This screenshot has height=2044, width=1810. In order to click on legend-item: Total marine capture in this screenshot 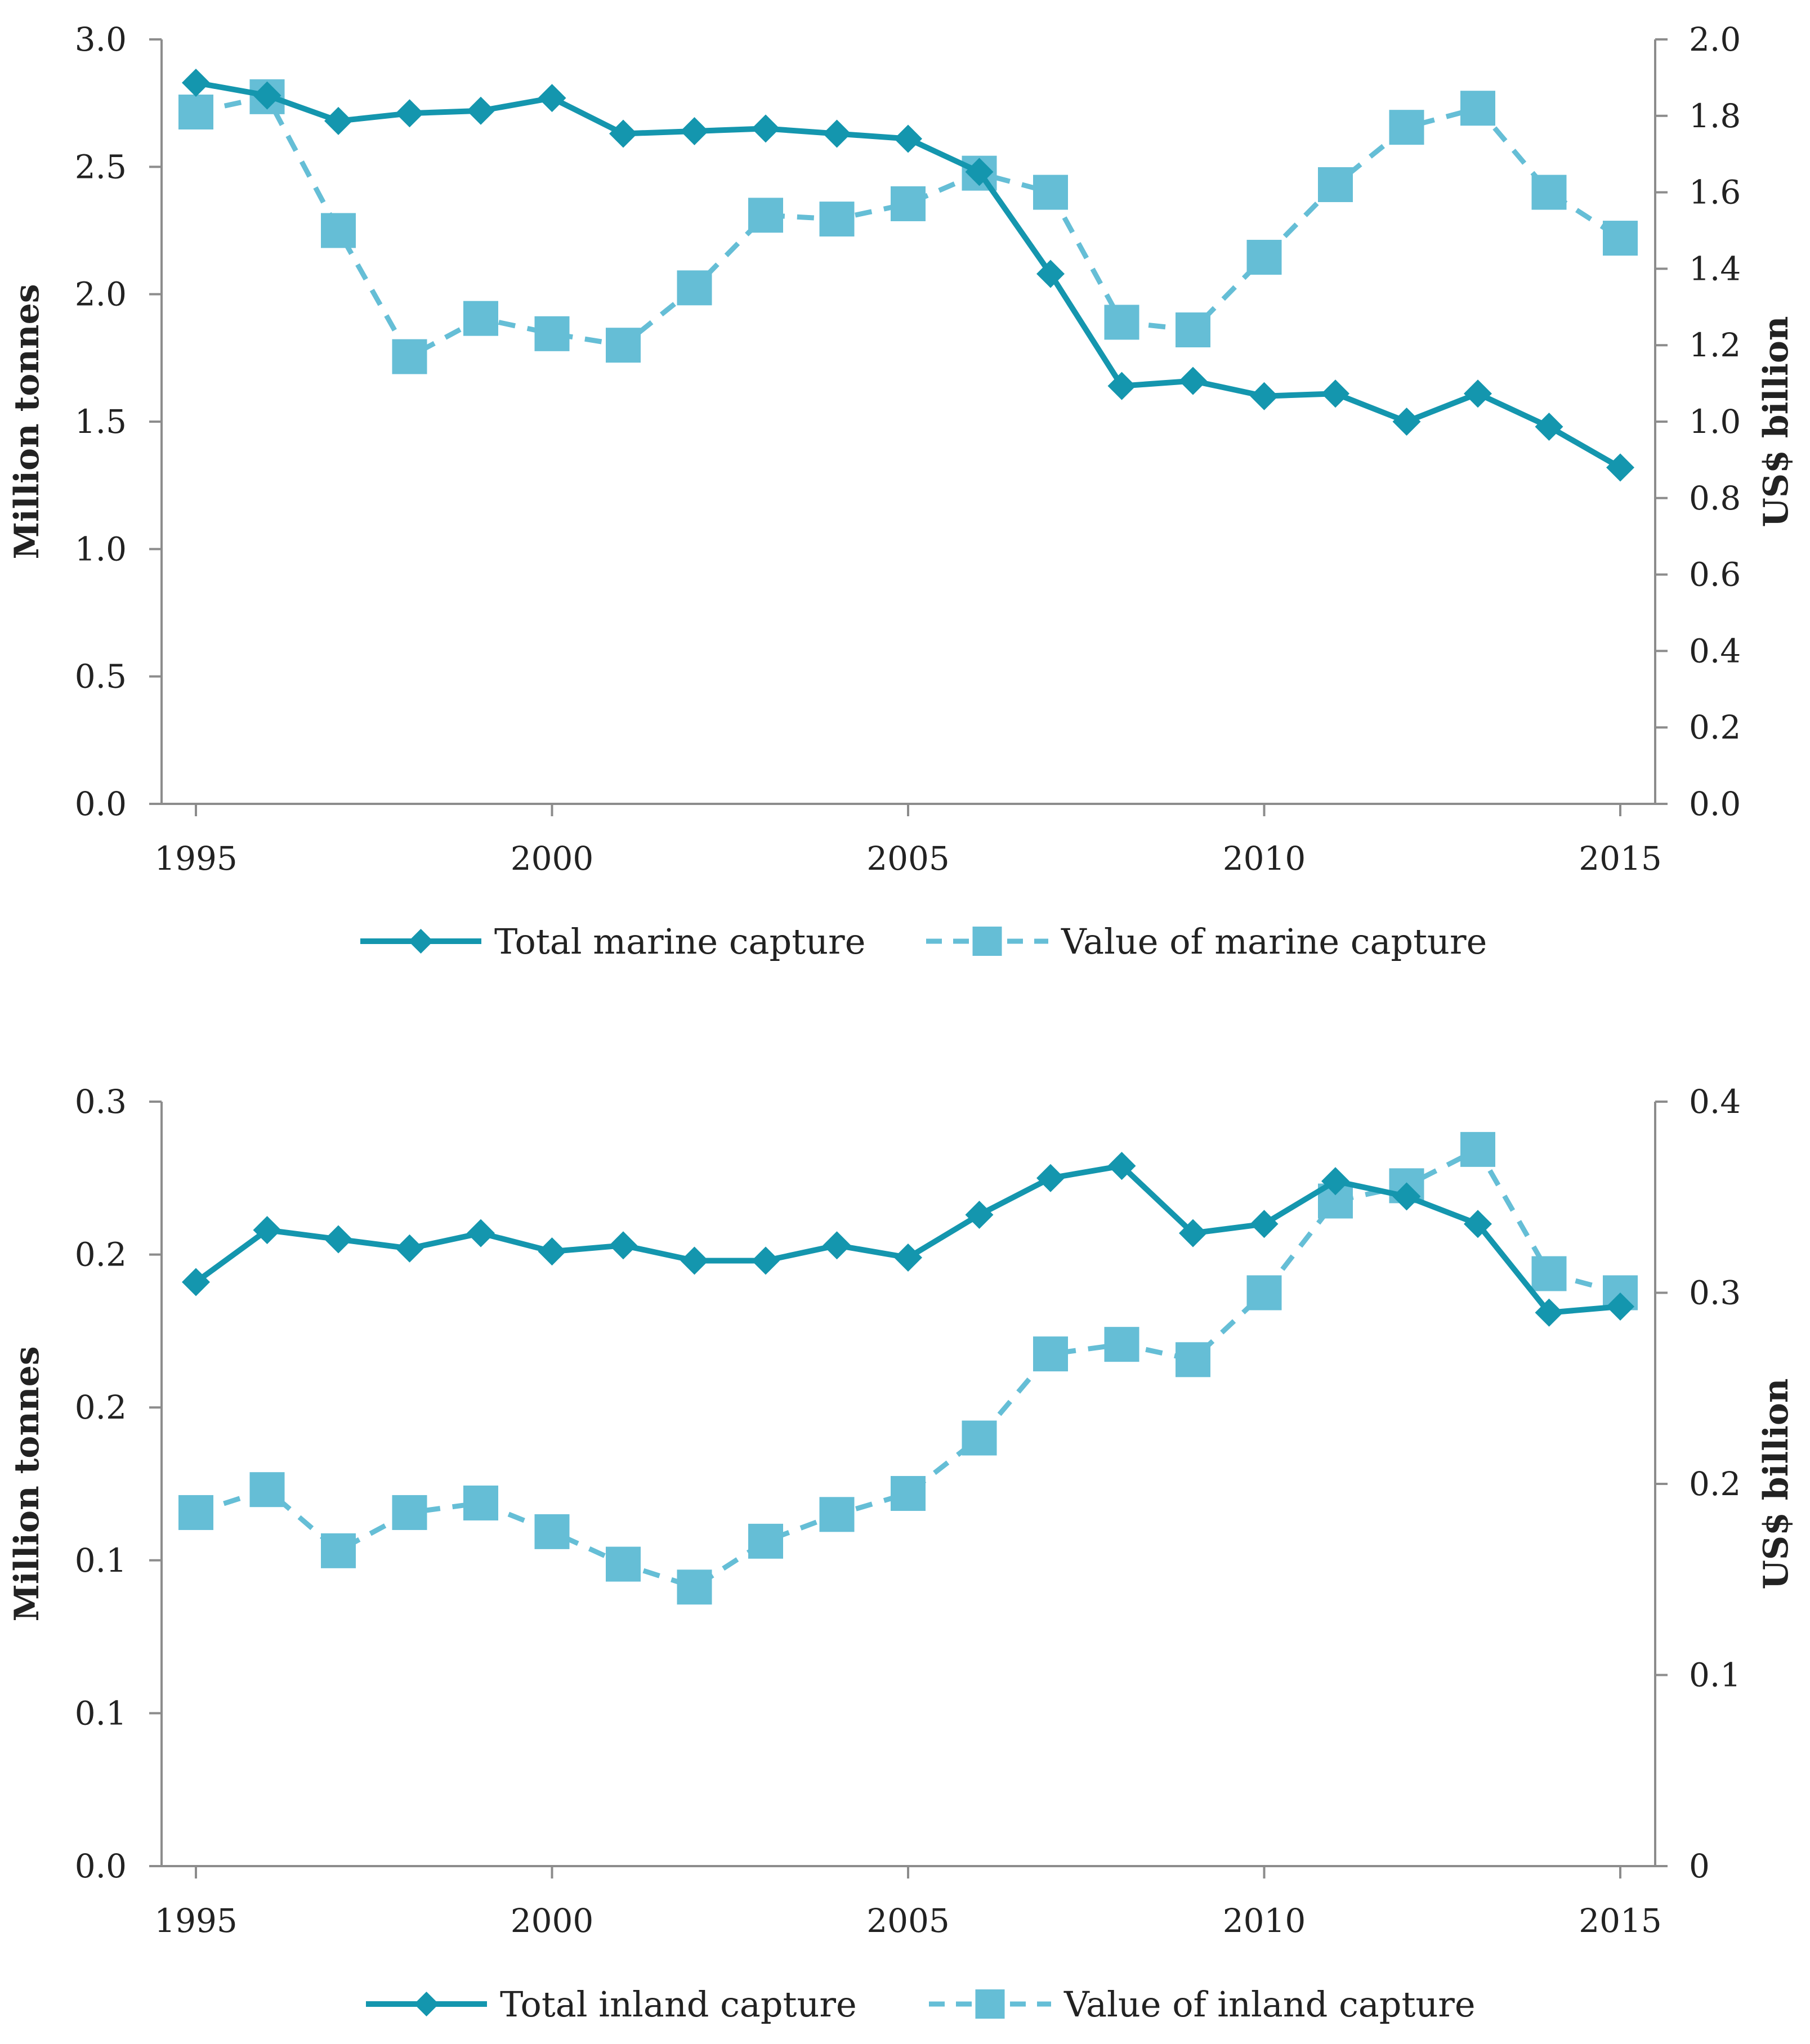, I will do `click(612, 941)`.